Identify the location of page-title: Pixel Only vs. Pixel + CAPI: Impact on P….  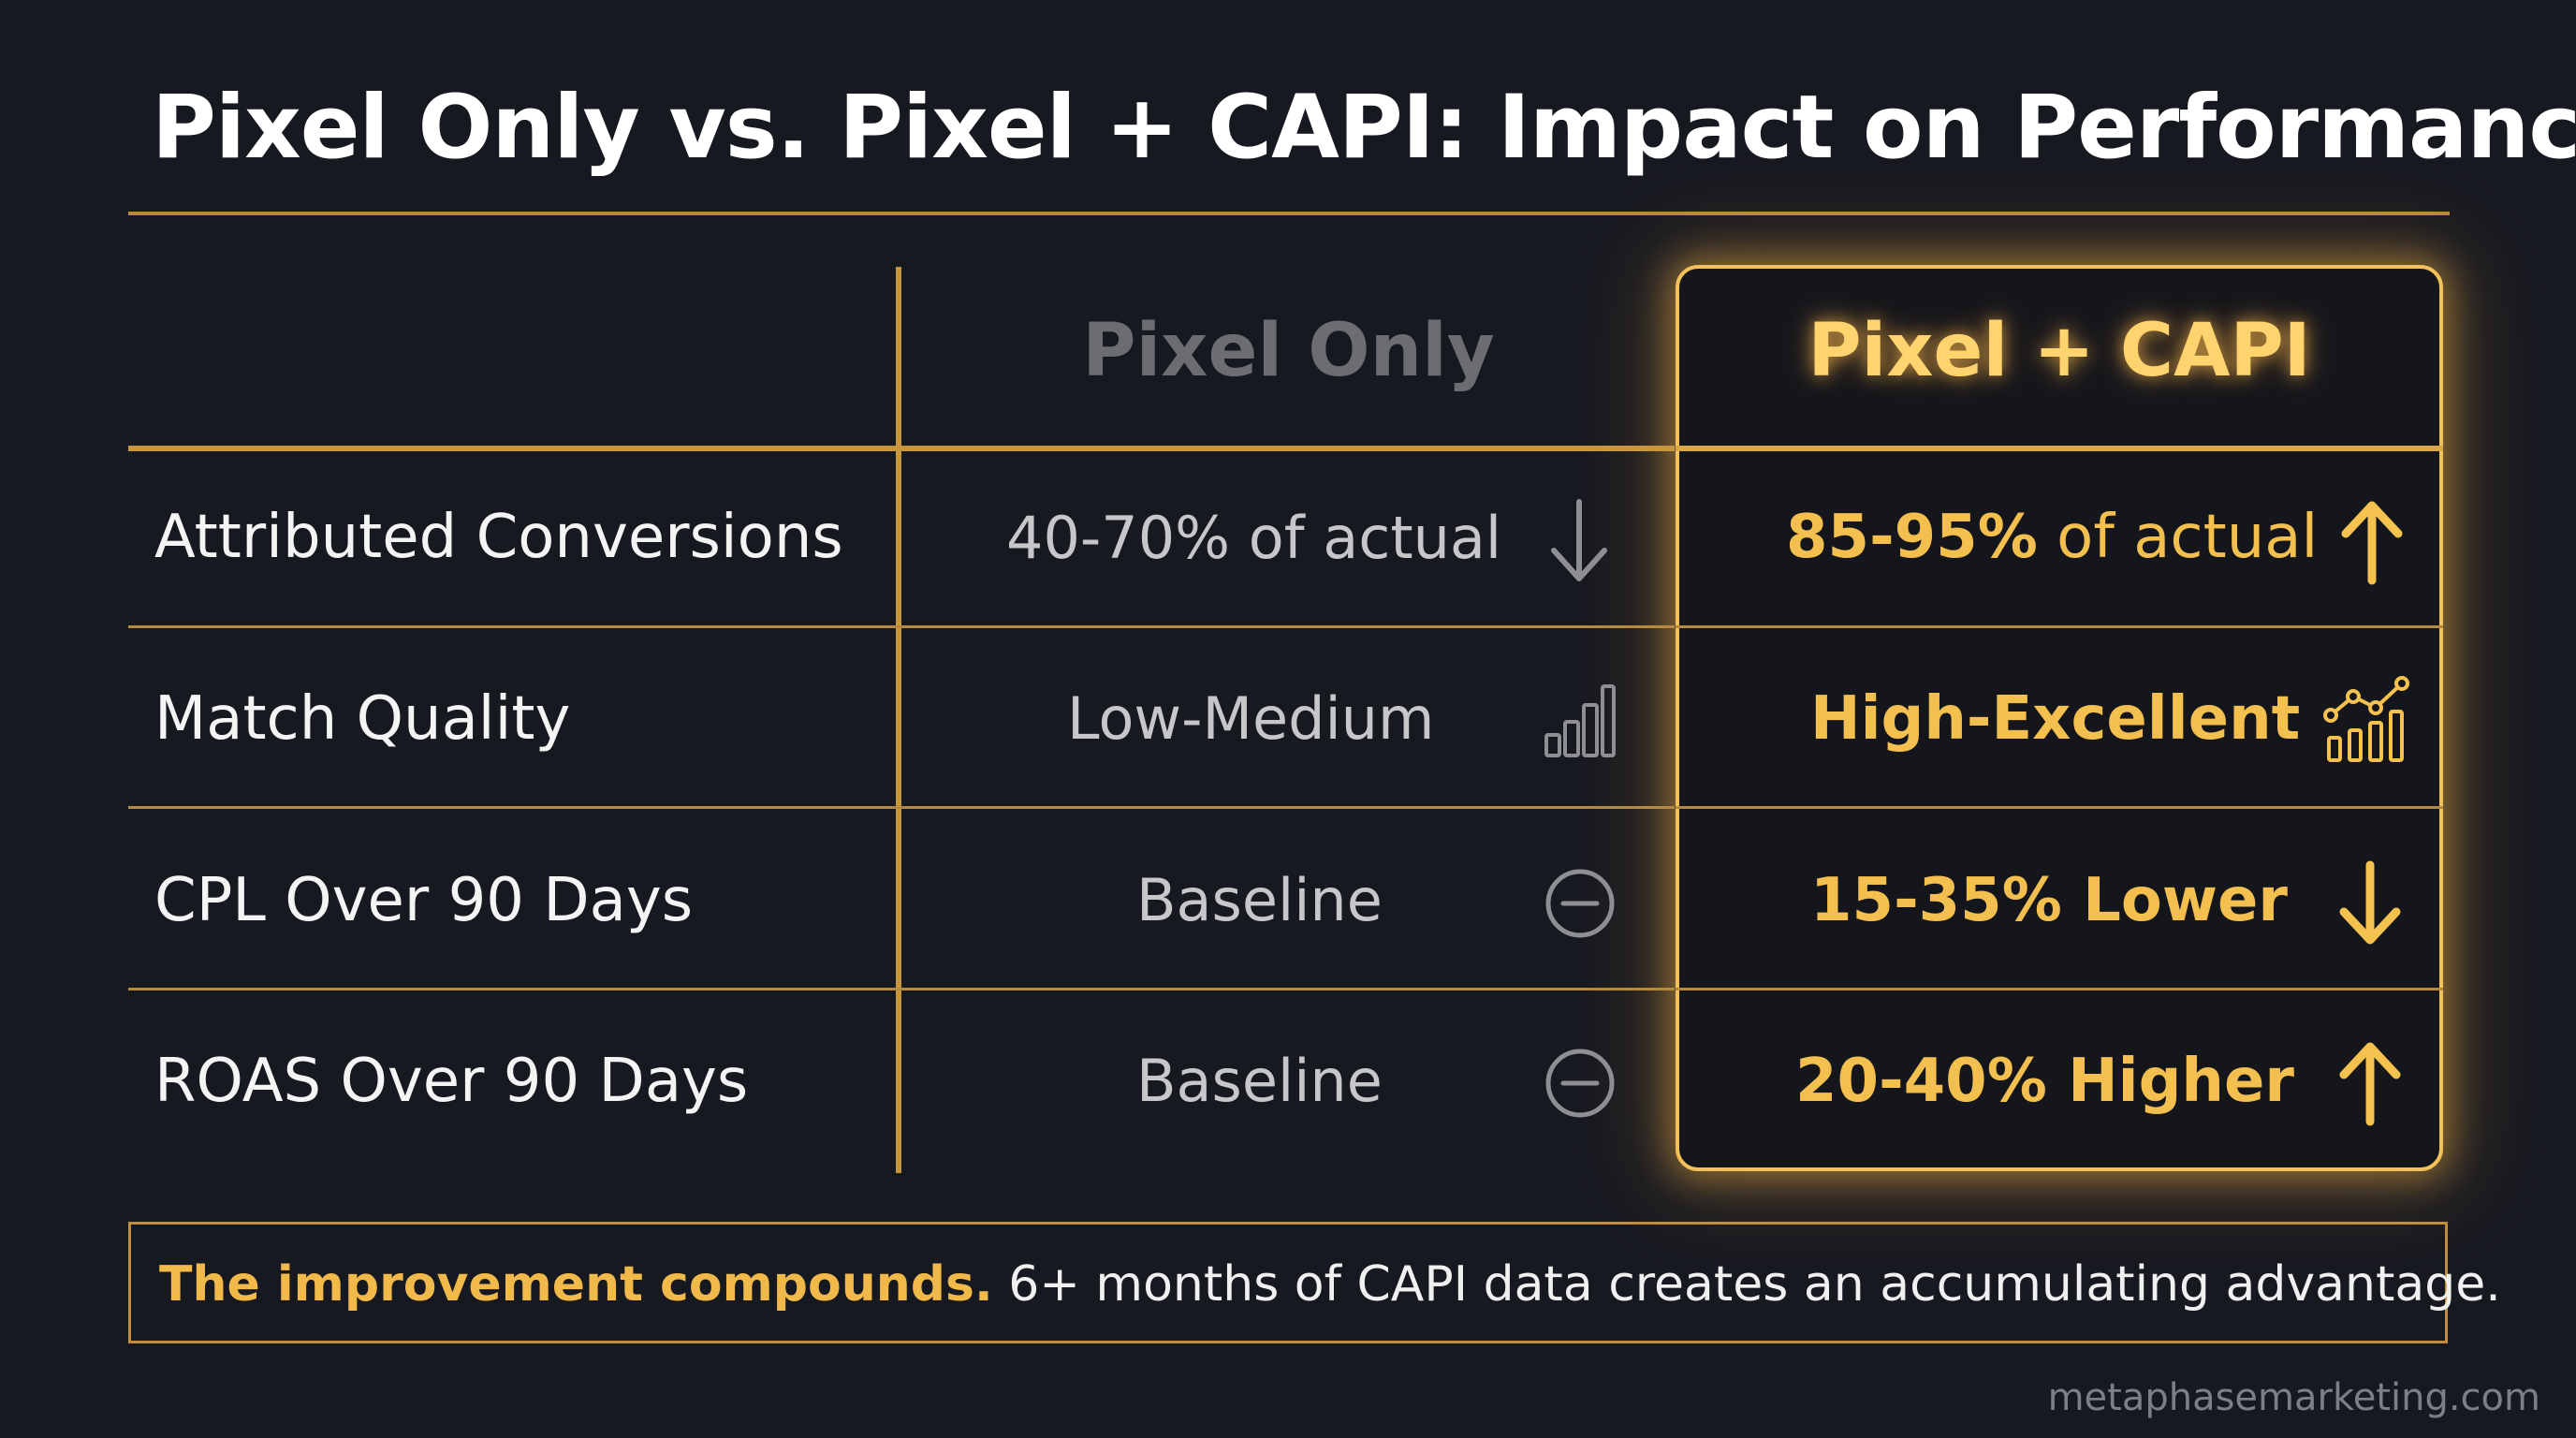
(1364, 128).